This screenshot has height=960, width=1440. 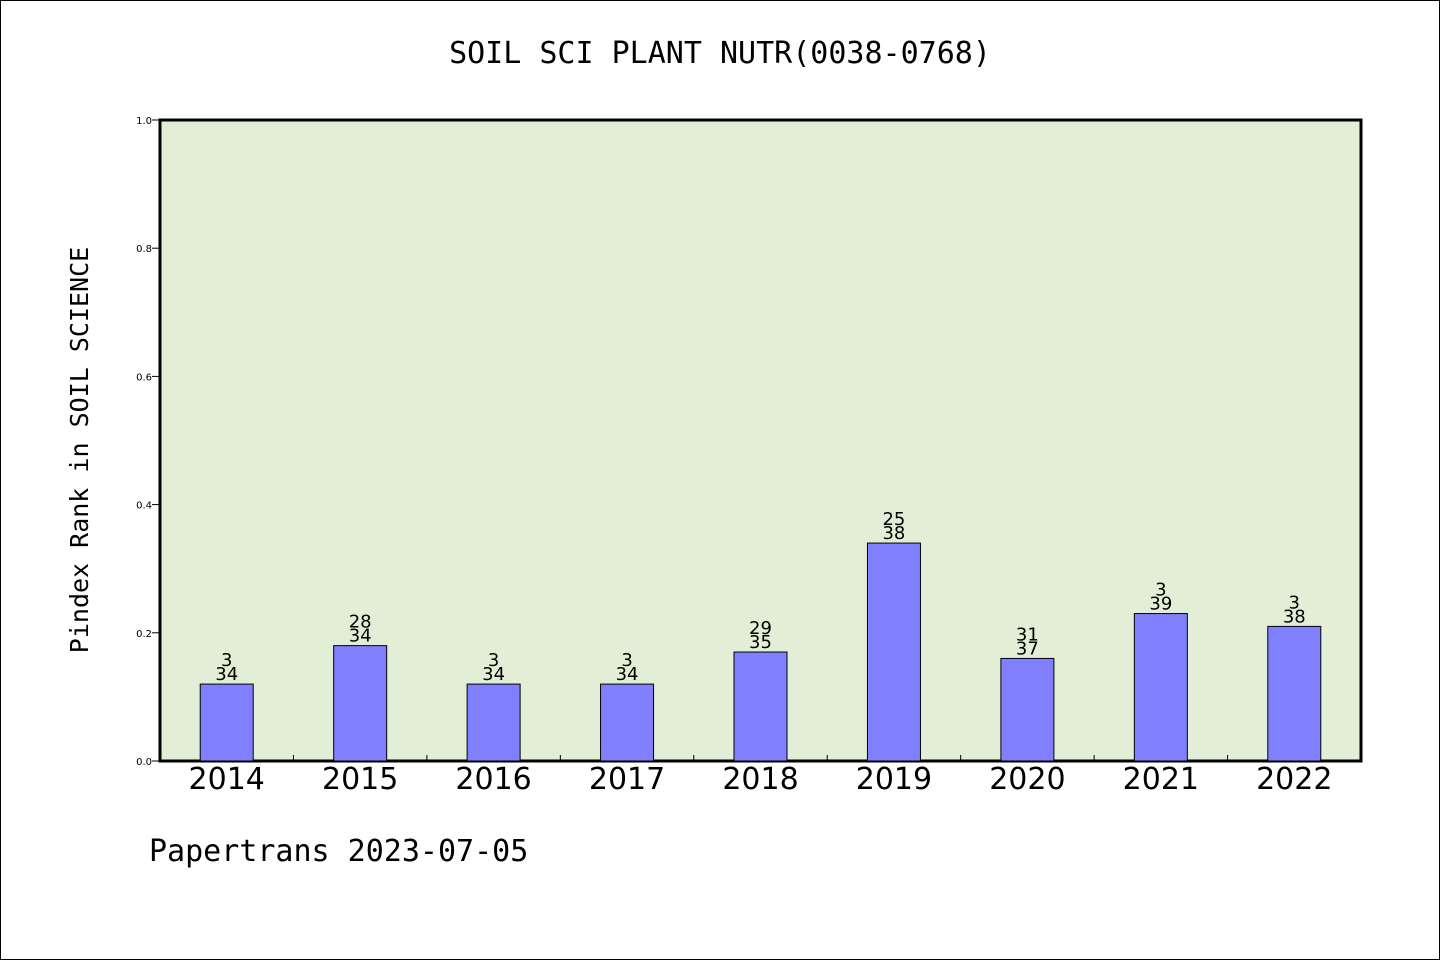 What do you see at coordinates (627, 722) in the screenshot?
I see `bar-2017` at bounding box center [627, 722].